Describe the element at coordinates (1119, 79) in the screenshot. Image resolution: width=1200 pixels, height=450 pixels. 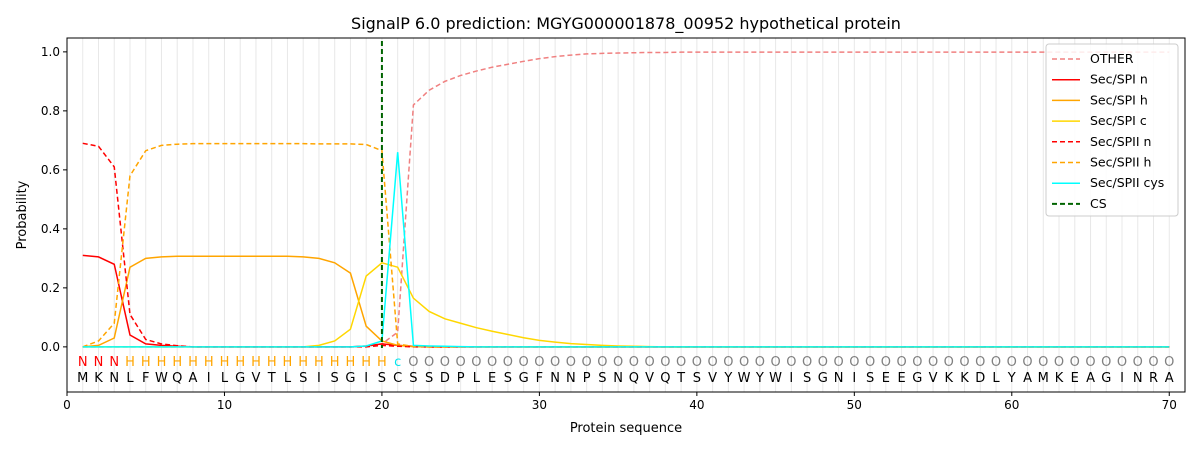
I see `legend-label: Sec/SPI n` at that location.